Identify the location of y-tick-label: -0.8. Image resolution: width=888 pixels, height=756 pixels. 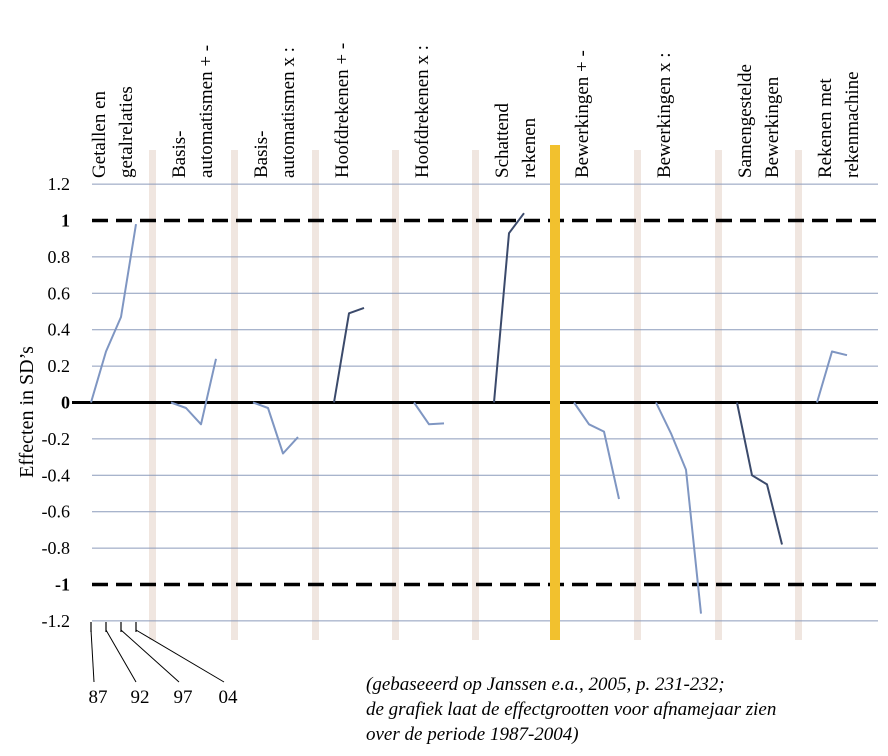
(56, 548).